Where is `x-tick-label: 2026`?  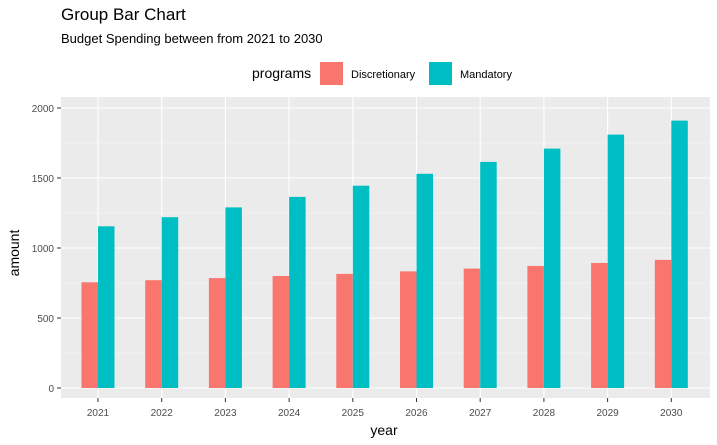
x-tick-label: 2026 is located at coordinates (416, 413).